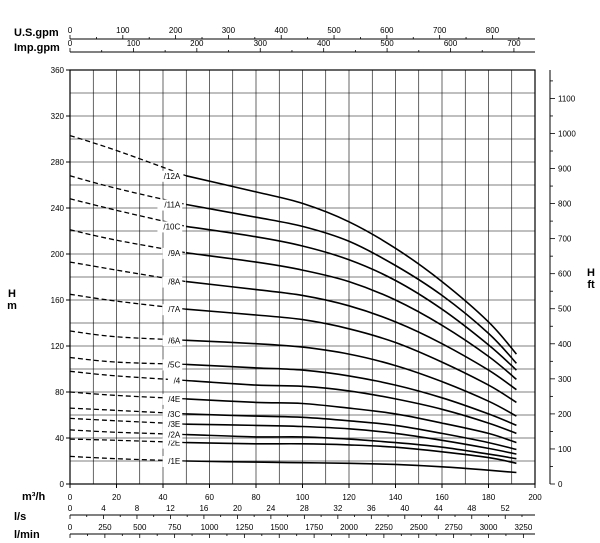 This screenshot has height=543, width=600. What do you see at coordinates (237, 508) in the screenshot?
I see `secondary-tick-label: 20` at bounding box center [237, 508].